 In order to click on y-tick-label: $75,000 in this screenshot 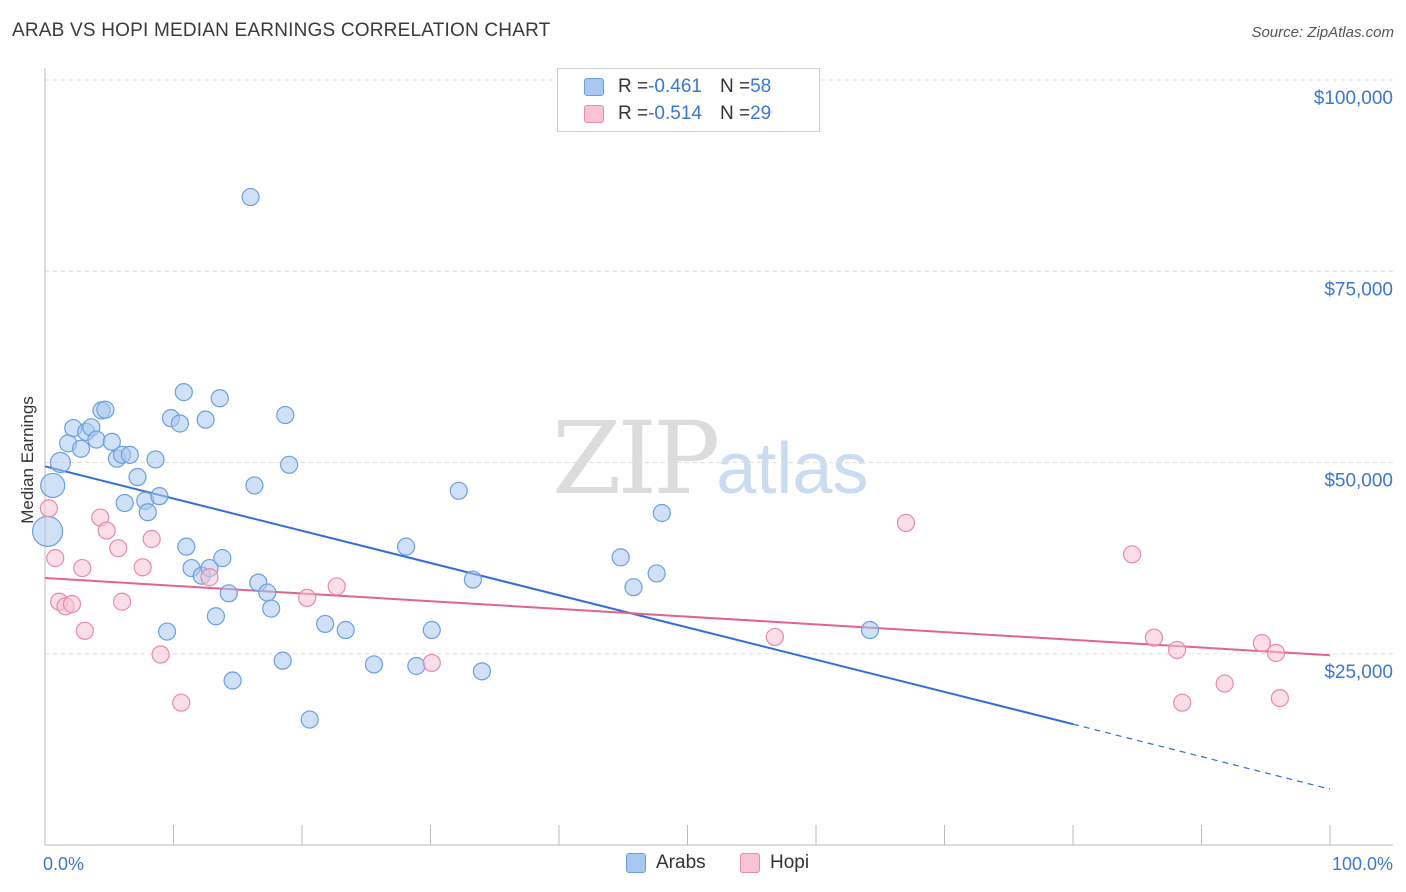, I will do `click(1358, 289)`.